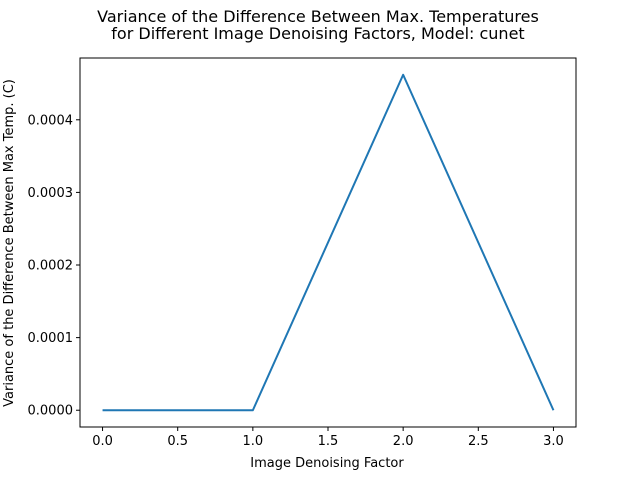 Image resolution: width=640 pixels, height=480 pixels. What do you see at coordinates (51, 338) in the screenshot?
I see `y-tick-label: 0.0001` at bounding box center [51, 338].